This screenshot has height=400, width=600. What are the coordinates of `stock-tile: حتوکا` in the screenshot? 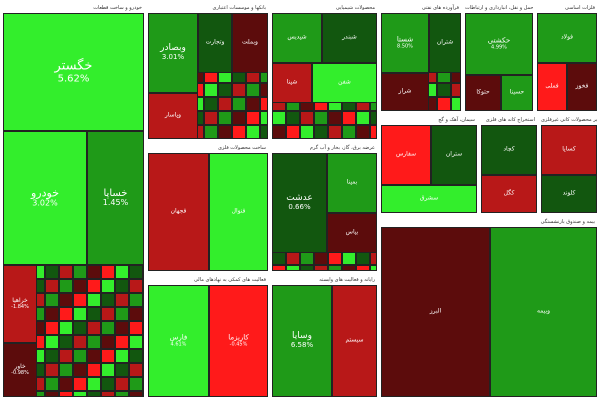 It's located at (483, 93).